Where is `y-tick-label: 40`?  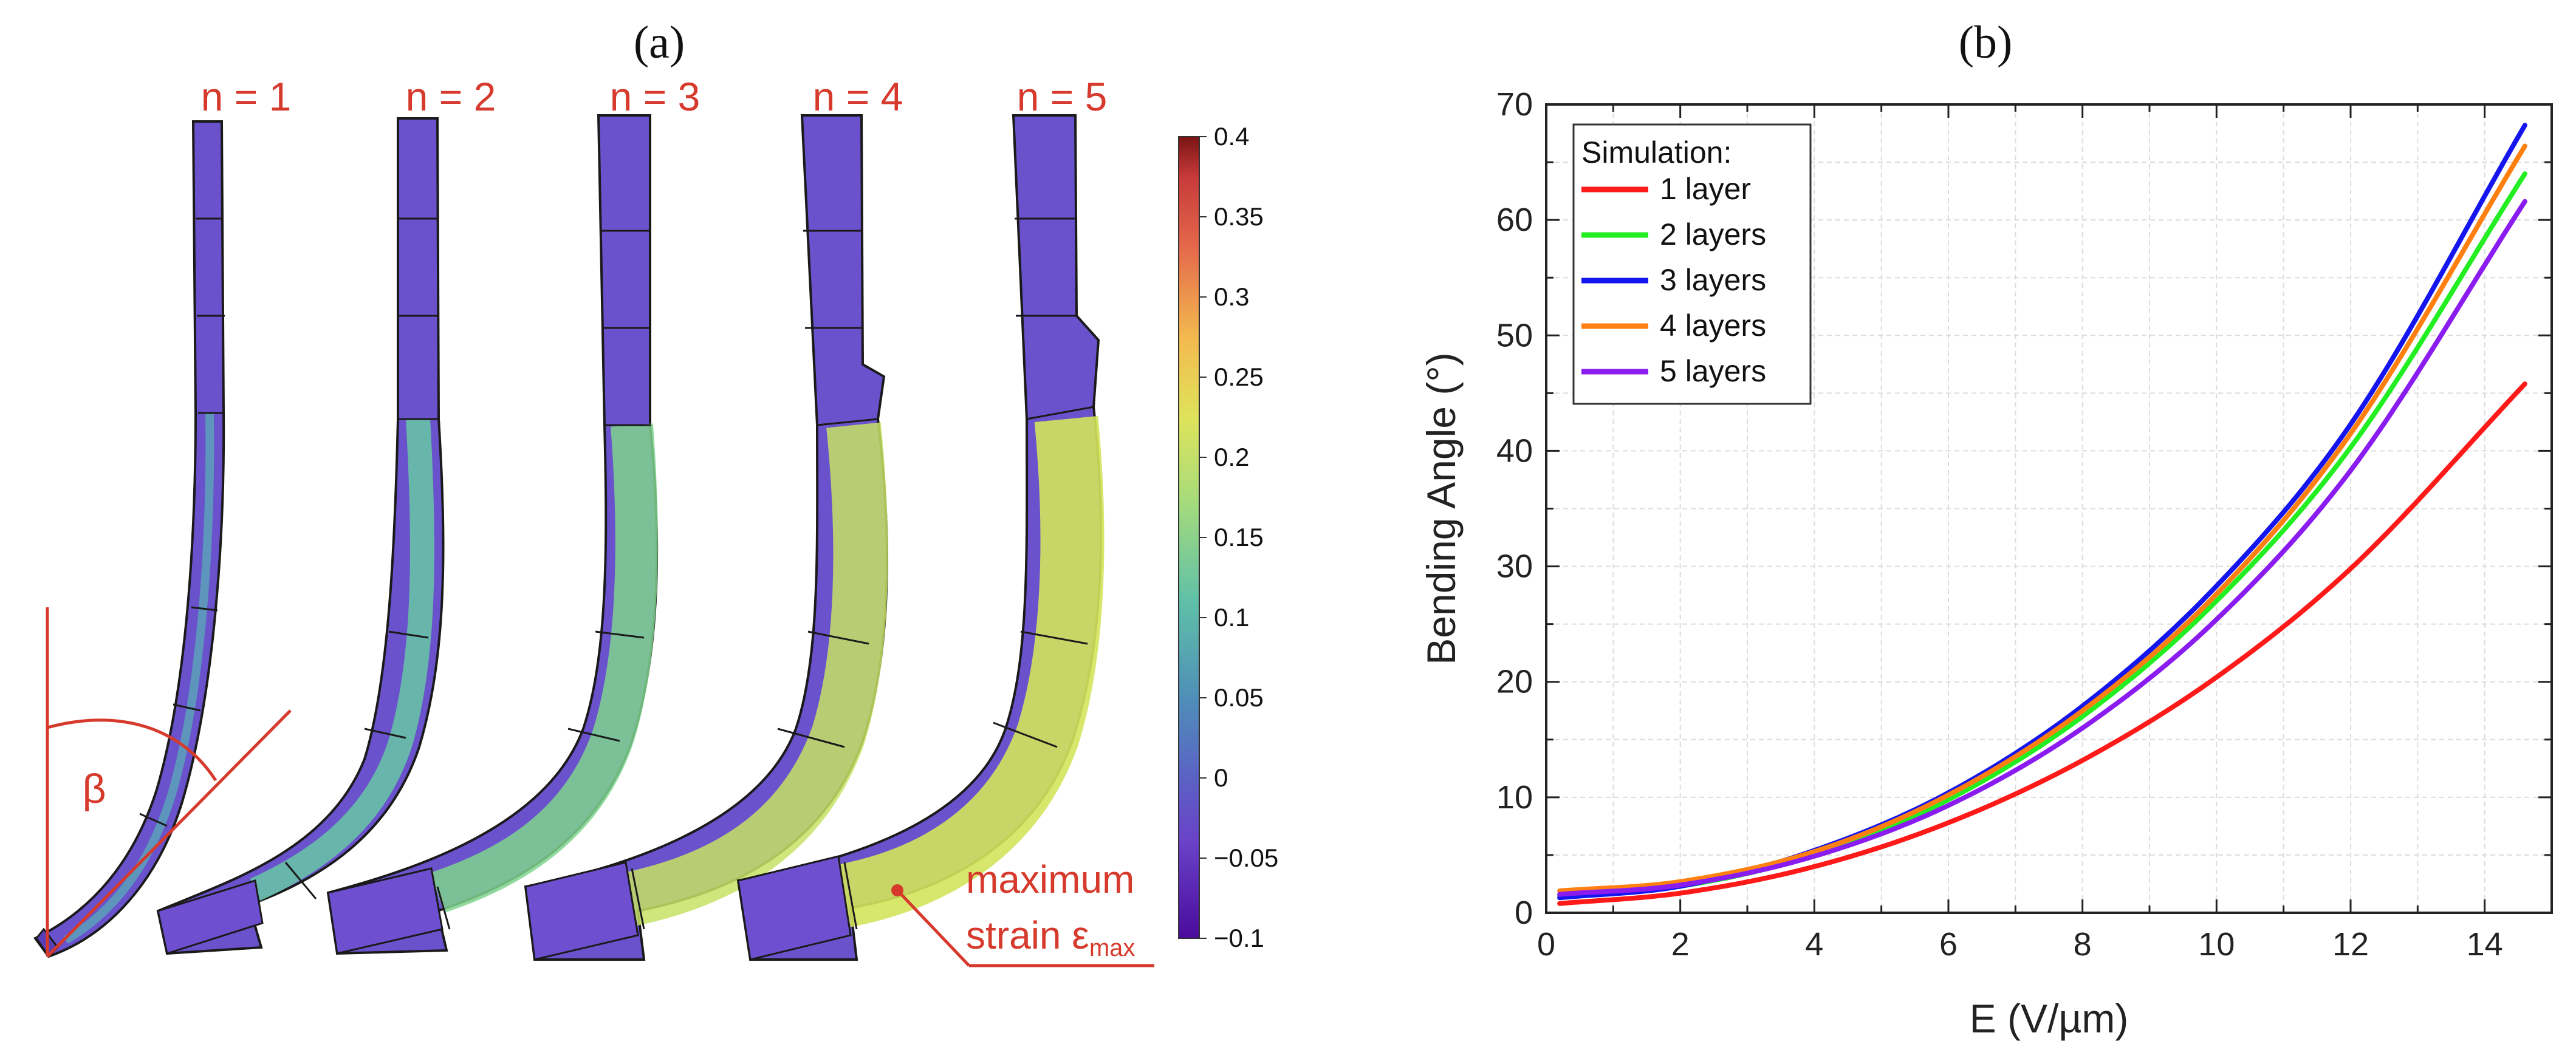 y-tick-label: 40 is located at coordinates (1514, 451).